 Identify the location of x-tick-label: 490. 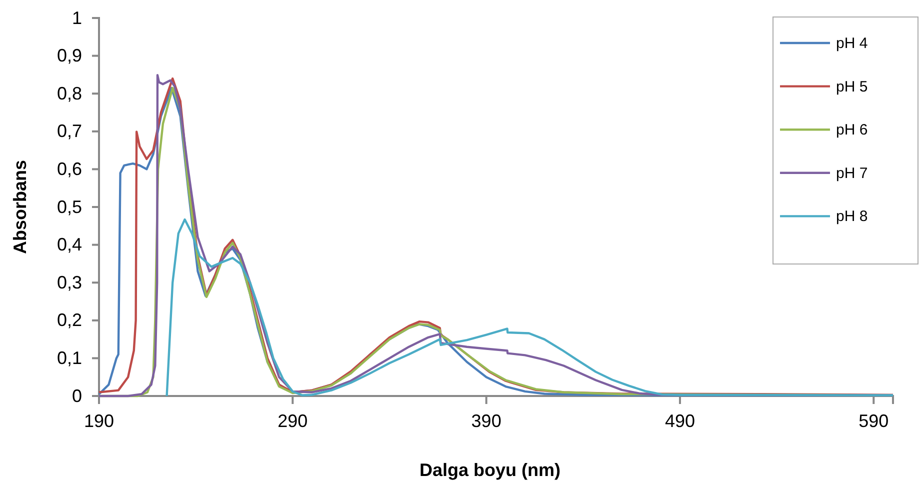
(679, 420).